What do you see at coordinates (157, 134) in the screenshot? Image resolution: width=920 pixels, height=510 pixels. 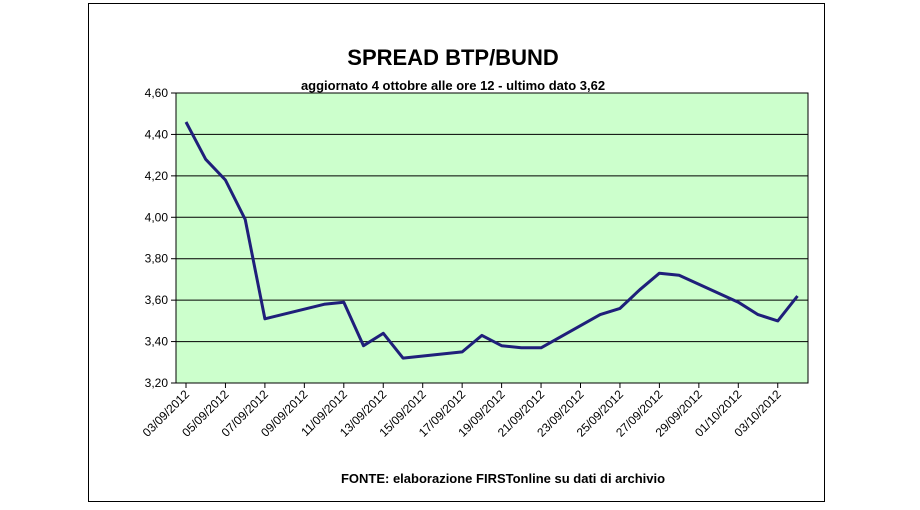 I see `y-tick-label: 4,40` at bounding box center [157, 134].